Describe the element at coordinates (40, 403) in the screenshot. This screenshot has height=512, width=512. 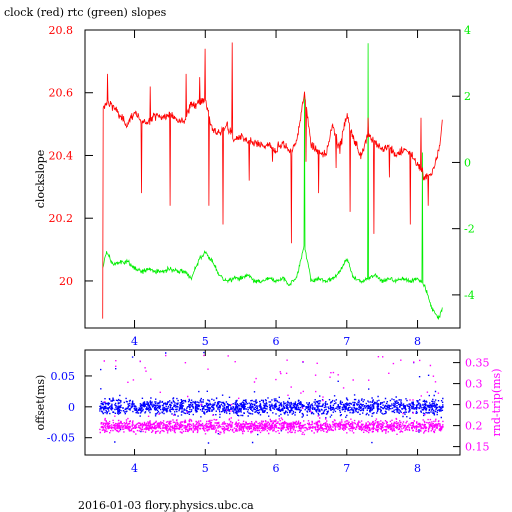
I see `y-axis-label: offset(ms)` at that location.